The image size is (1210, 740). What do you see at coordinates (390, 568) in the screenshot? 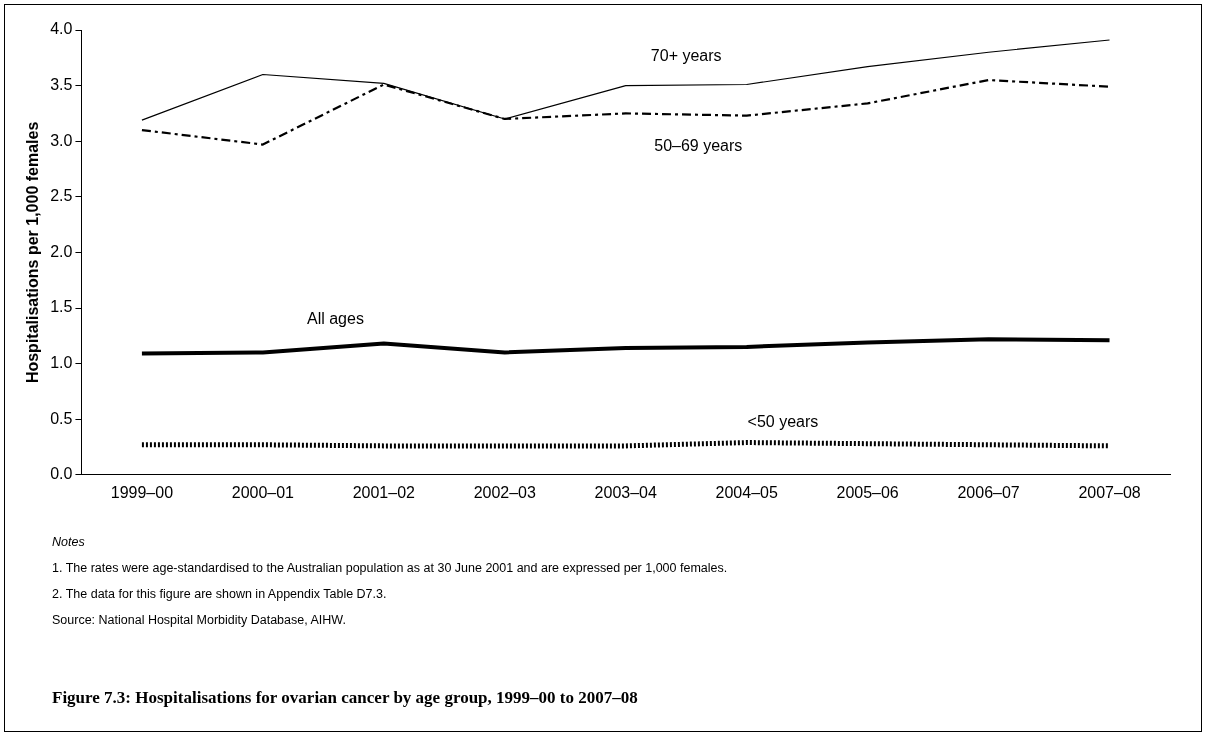
I see `text: 1. The rates were age-standardised to the Australian population as at 30 June 2001 and are expressed per 1,000 females.` at bounding box center [390, 568].